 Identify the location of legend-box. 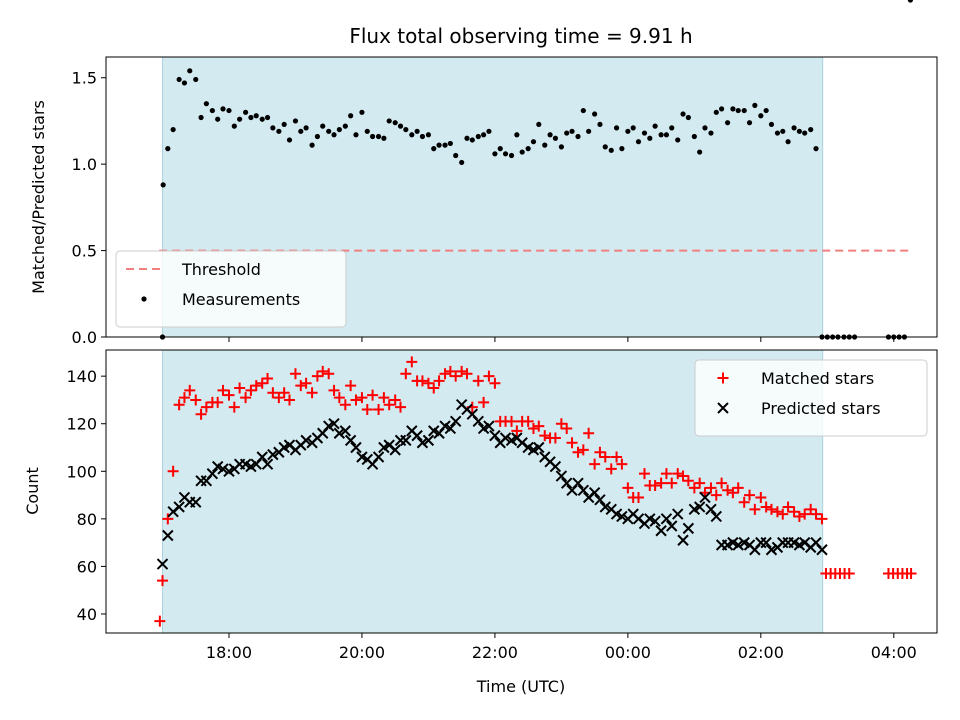
(231, 289).